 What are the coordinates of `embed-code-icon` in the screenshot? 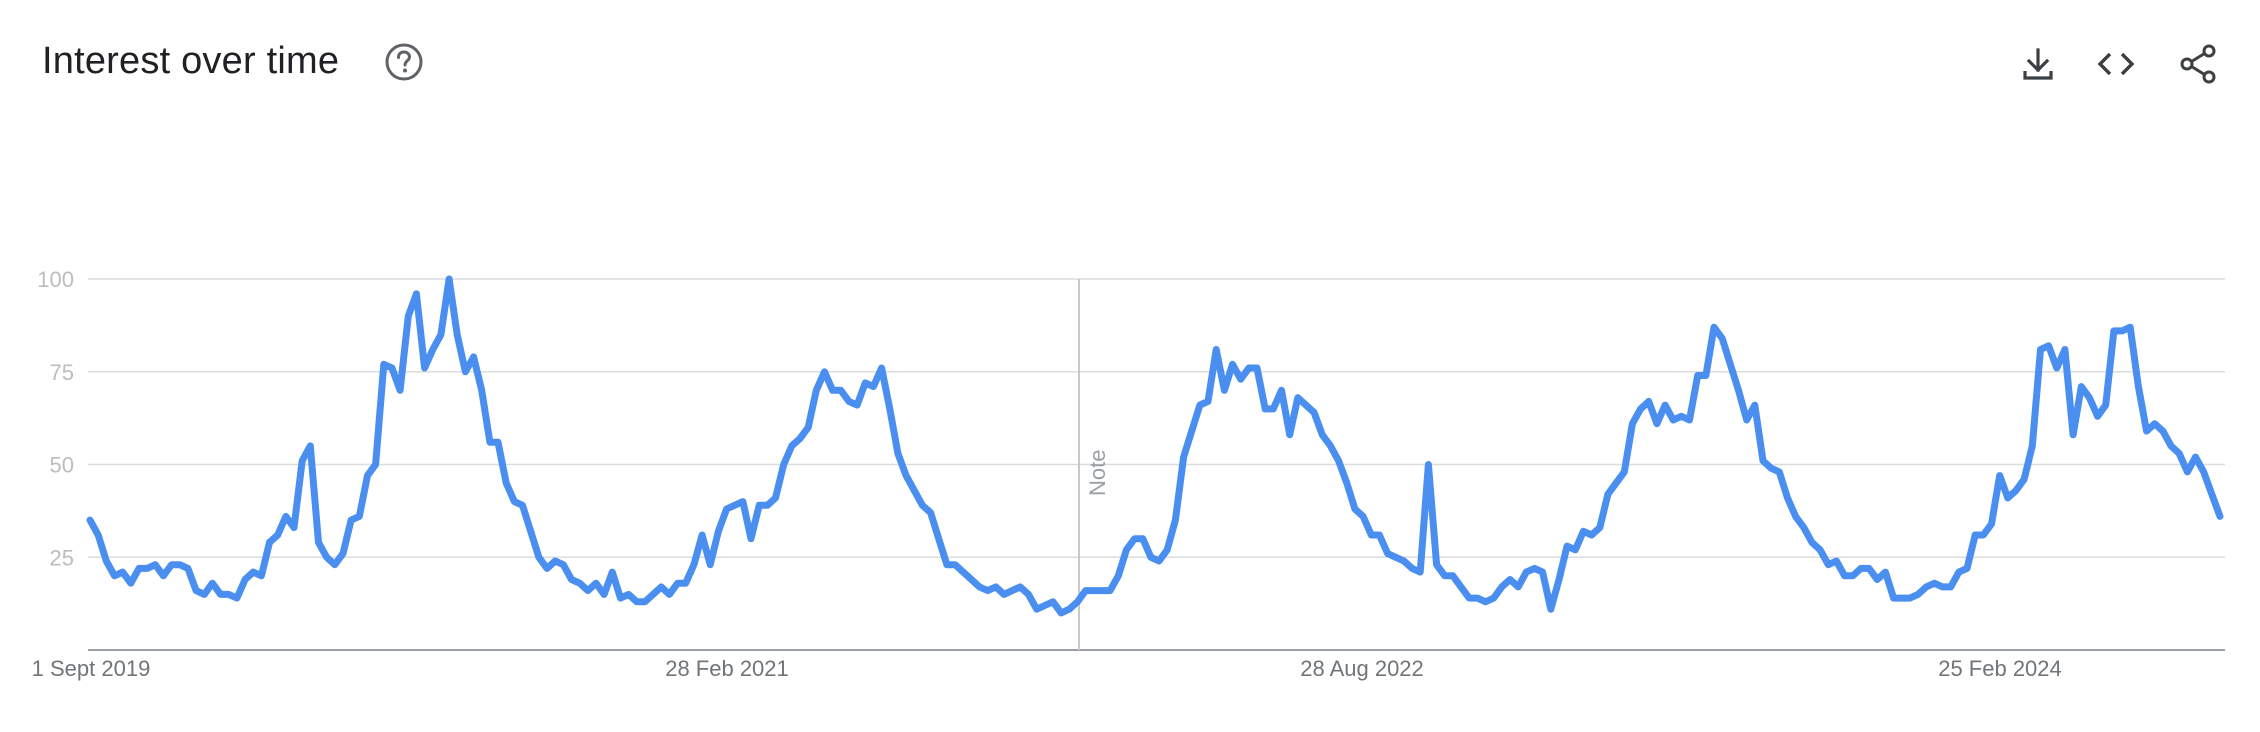 It's located at (2116, 64).